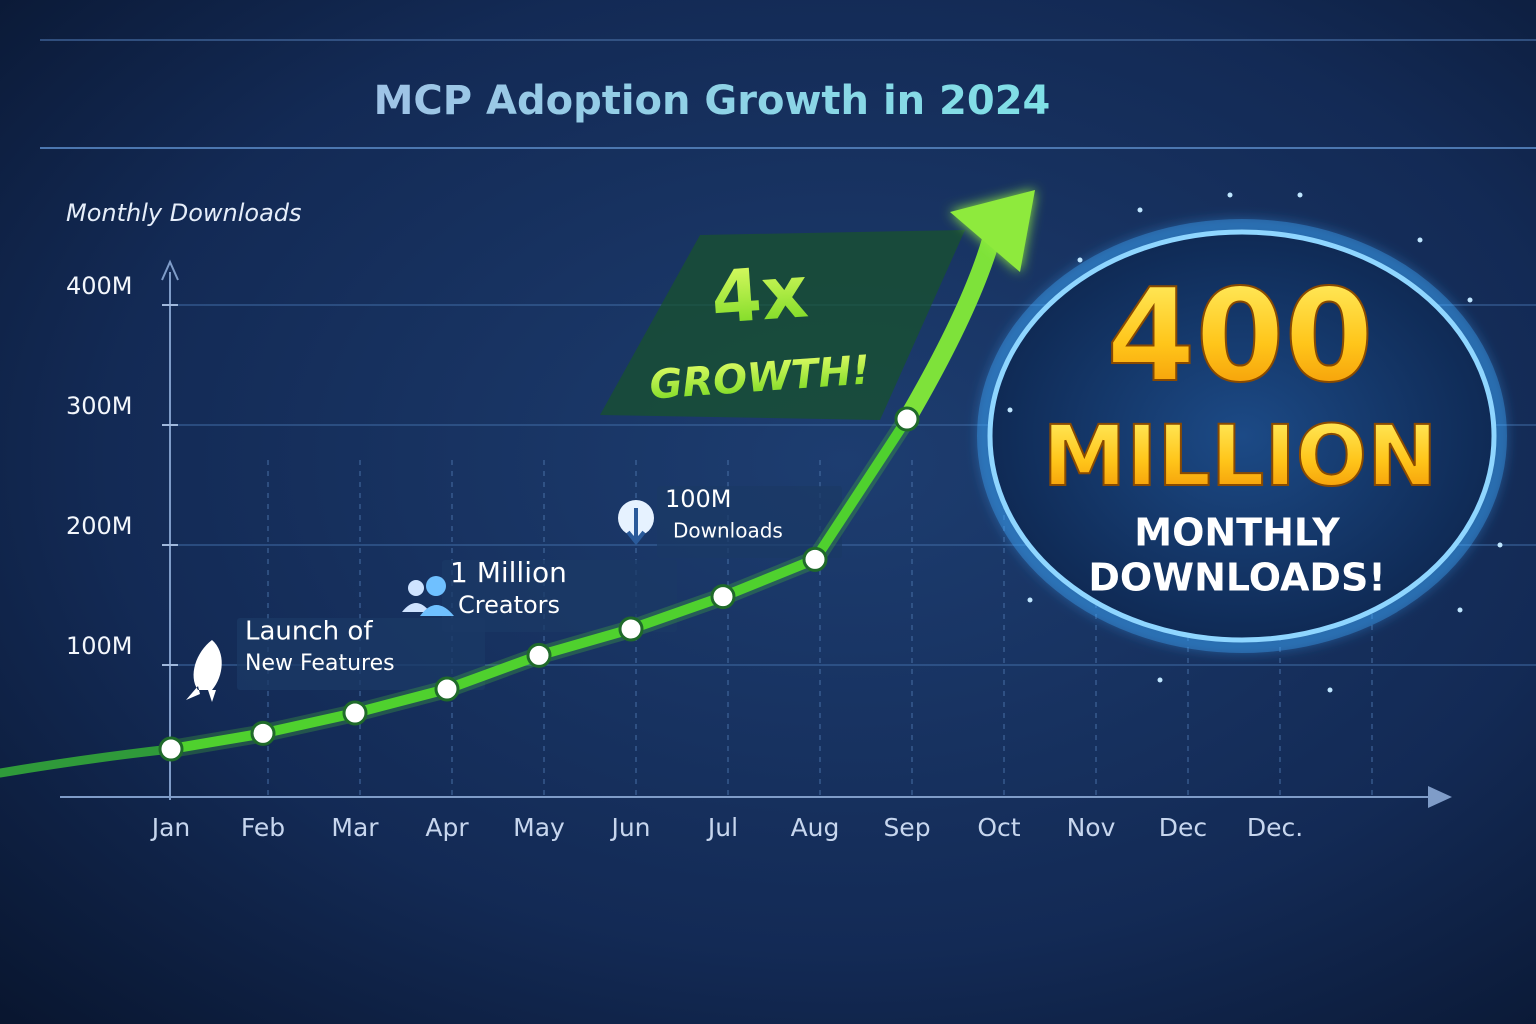  What do you see at coordinates (99, 646) in the screenshot?
I see `y-tick-label: 100M` at bounding box center [99, 646].